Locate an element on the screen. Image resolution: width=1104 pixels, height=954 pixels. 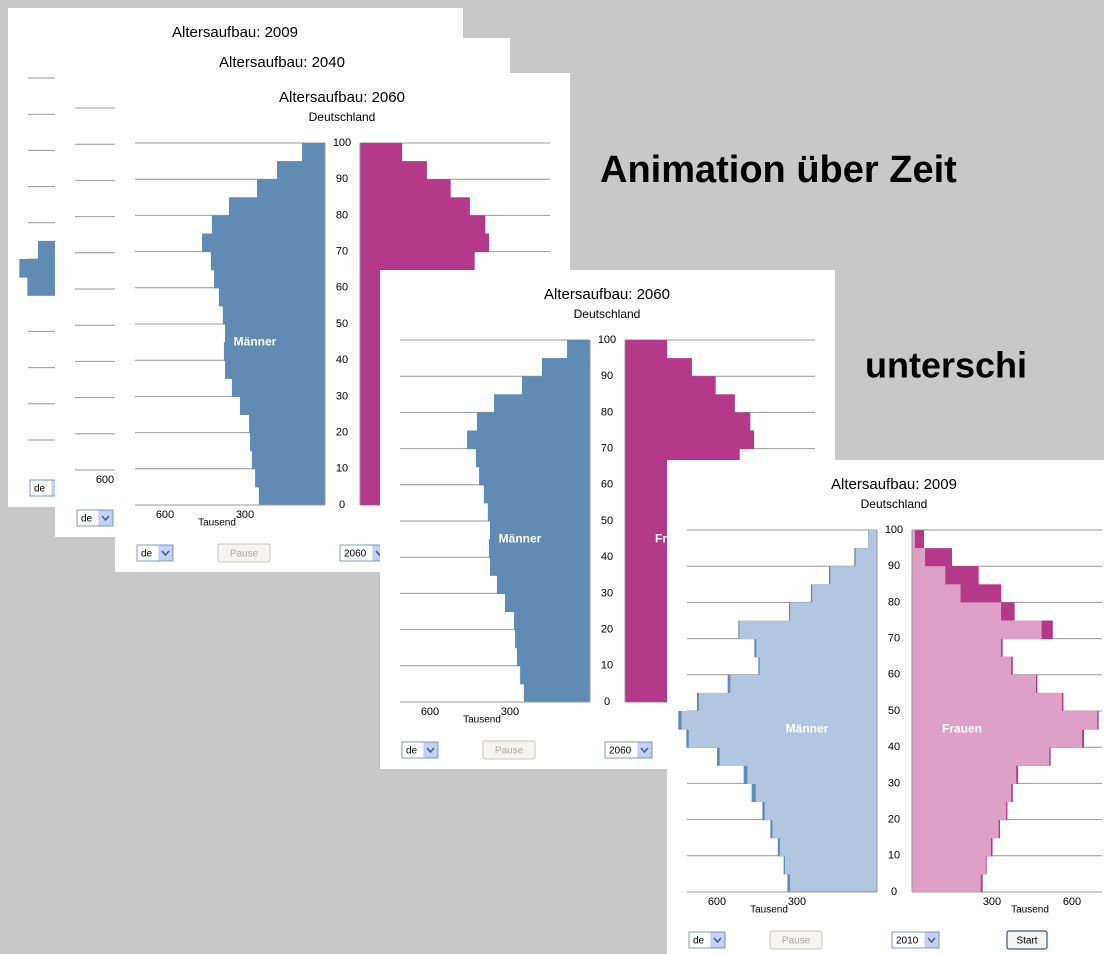
start-button is located at coordinates (1027, 940).